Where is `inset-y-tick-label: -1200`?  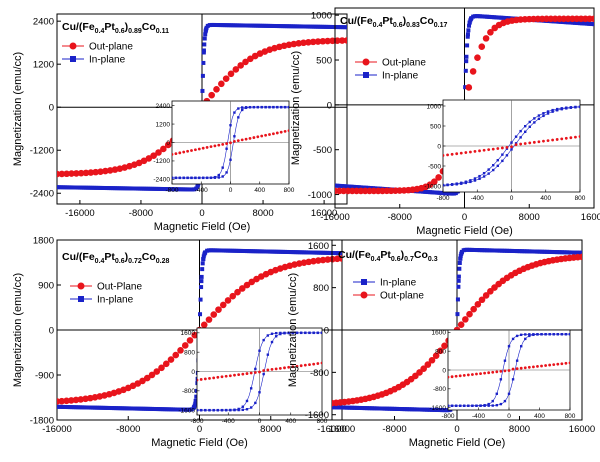 inset-y-tick-label: -1200 is located at coordinates (161, 161).